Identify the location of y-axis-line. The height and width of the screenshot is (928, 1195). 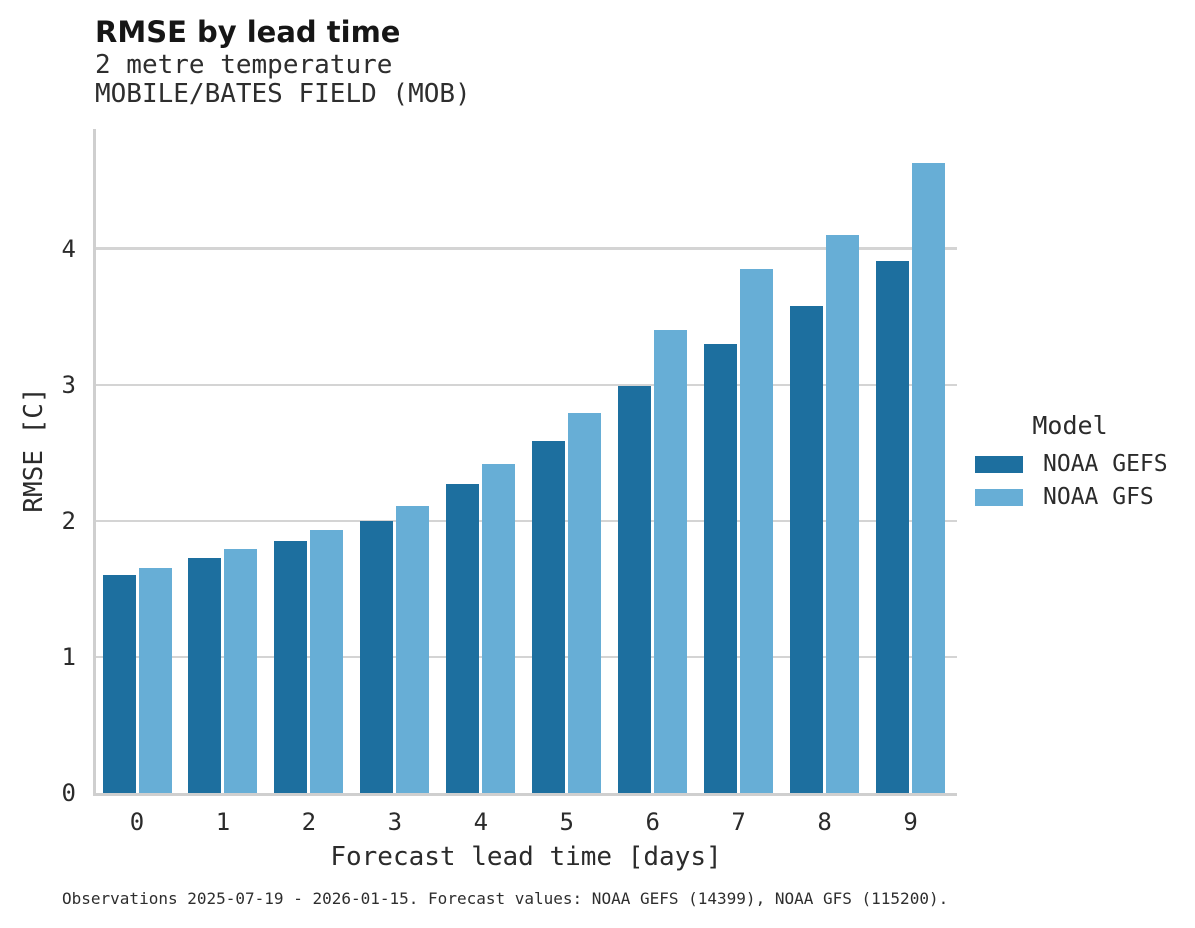
(94, 462).